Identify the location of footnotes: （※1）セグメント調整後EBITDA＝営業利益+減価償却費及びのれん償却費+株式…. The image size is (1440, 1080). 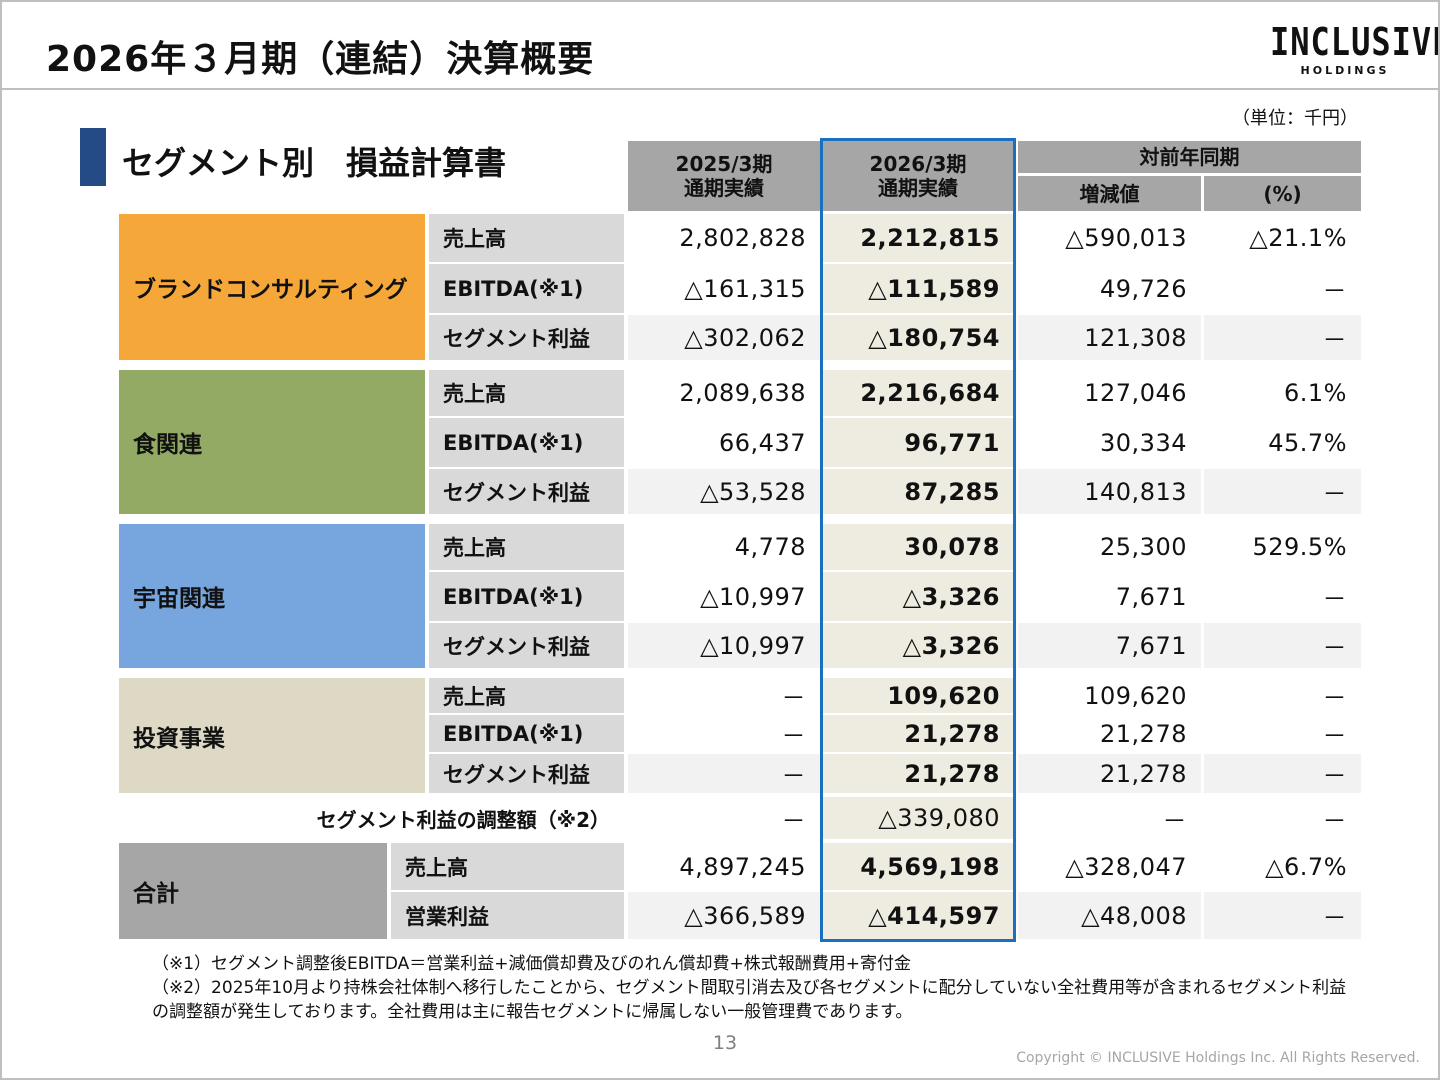
(752, 988).